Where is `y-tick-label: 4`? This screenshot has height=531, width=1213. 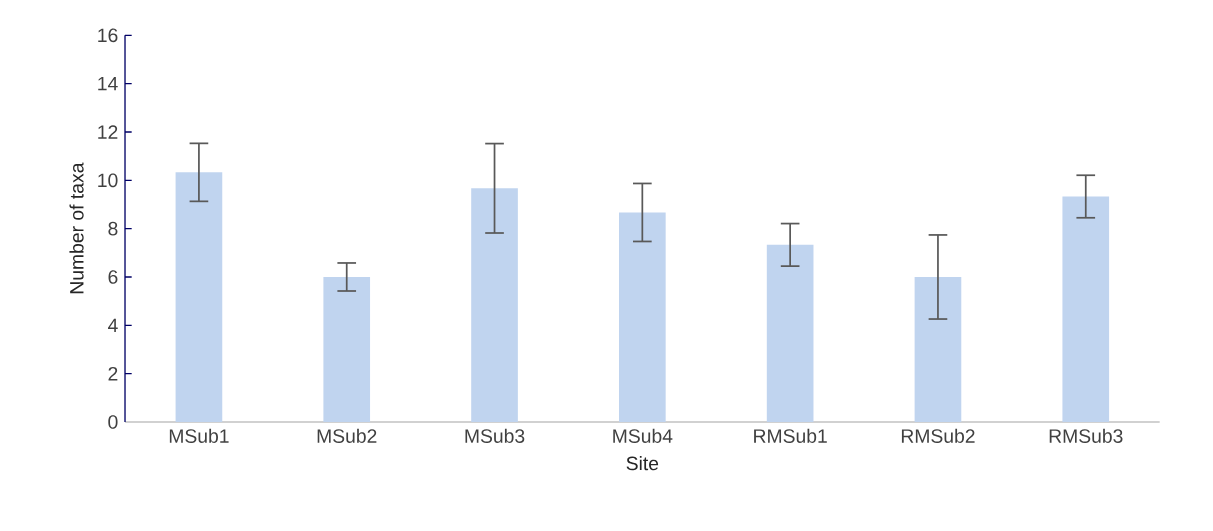
y-tick-label: 4 is located at coordinates (112, 325).